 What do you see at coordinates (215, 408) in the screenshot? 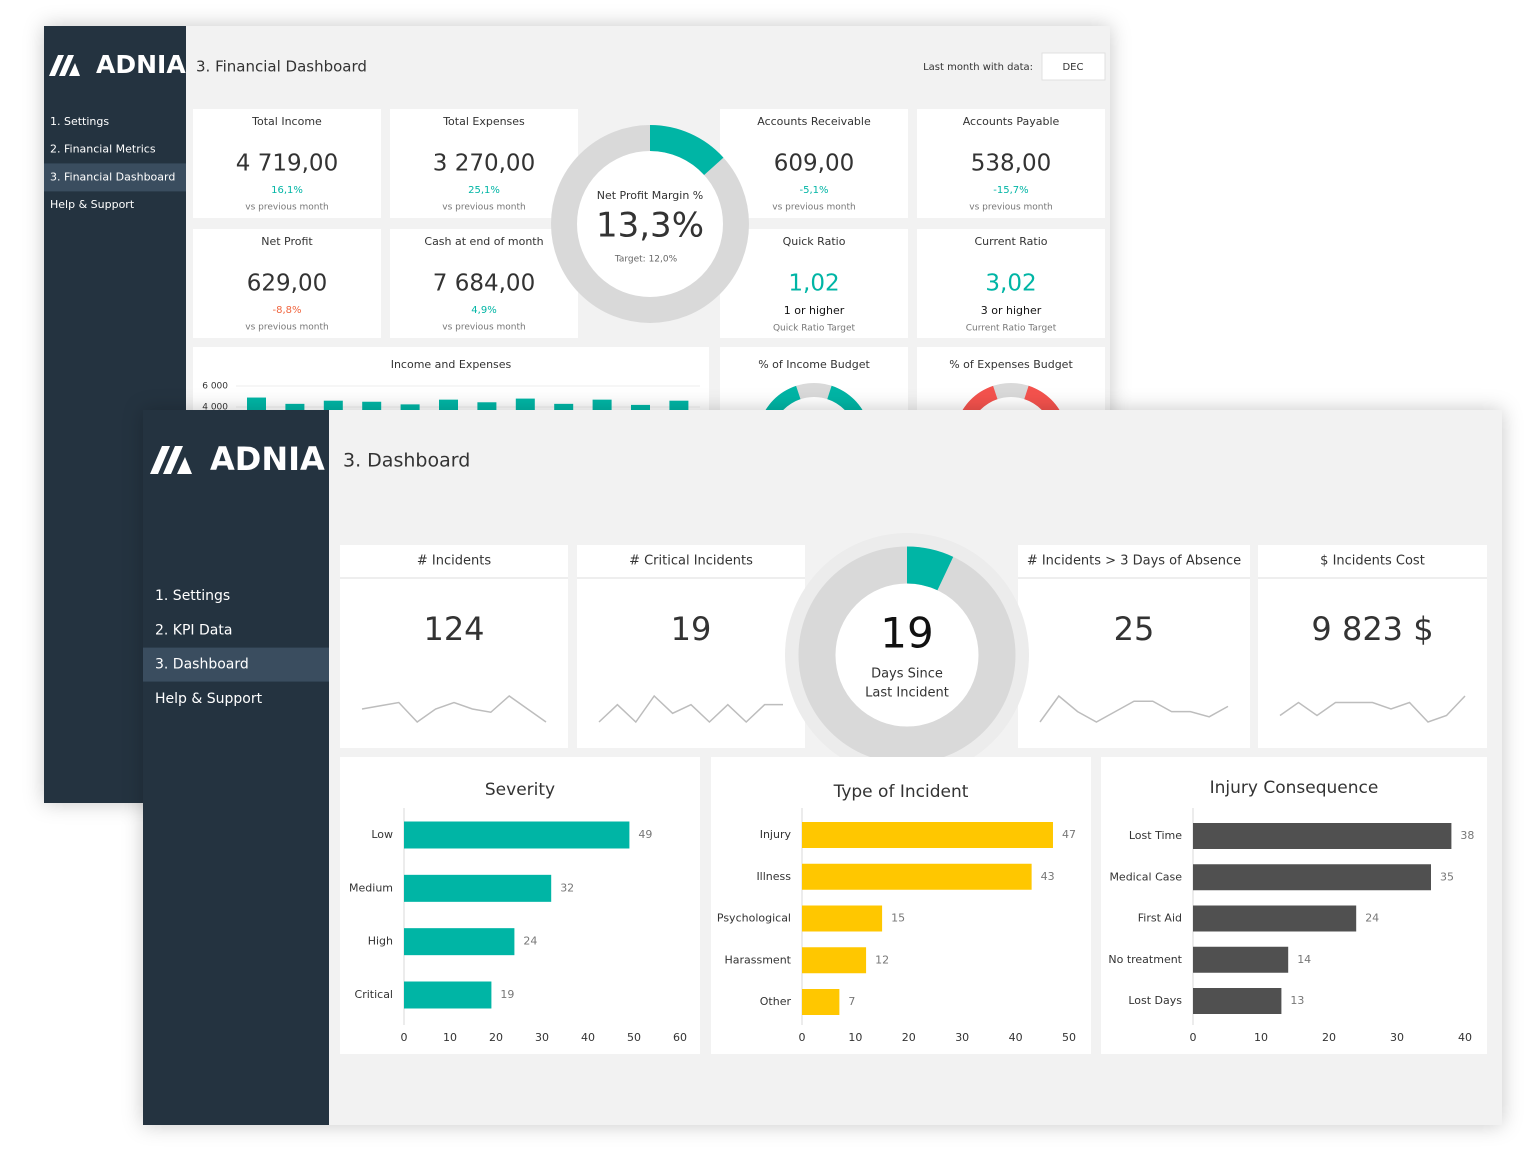
I see `income-y-tick: 4 000` at bounding box center [215, 408].